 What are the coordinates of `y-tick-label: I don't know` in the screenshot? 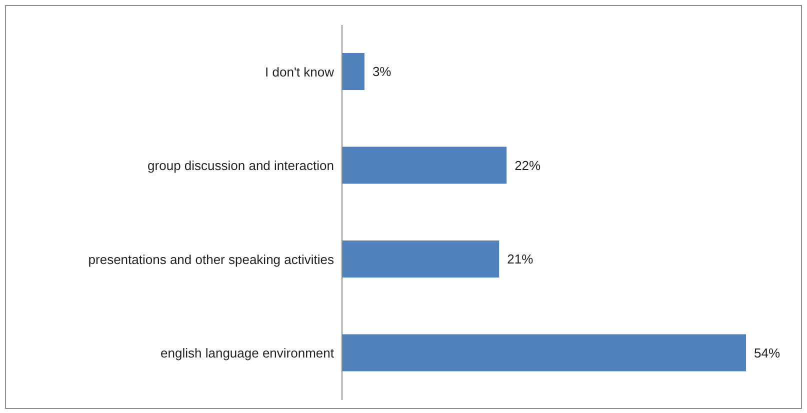 It's located at (300, 72).